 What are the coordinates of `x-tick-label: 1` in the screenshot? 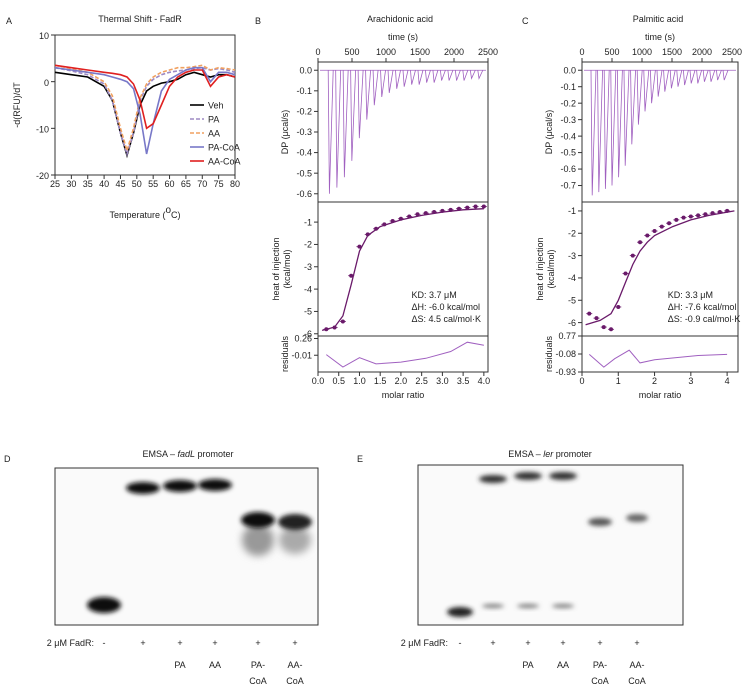 It's located at (618, 381).